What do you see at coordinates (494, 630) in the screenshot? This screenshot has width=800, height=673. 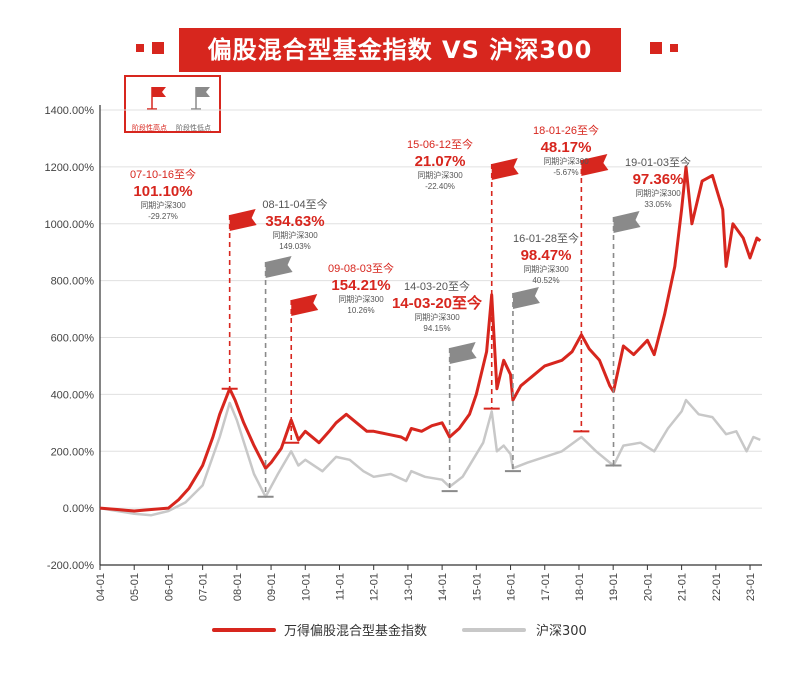 I see `legend-hs300-swatch` at bounding box center [494, 630].